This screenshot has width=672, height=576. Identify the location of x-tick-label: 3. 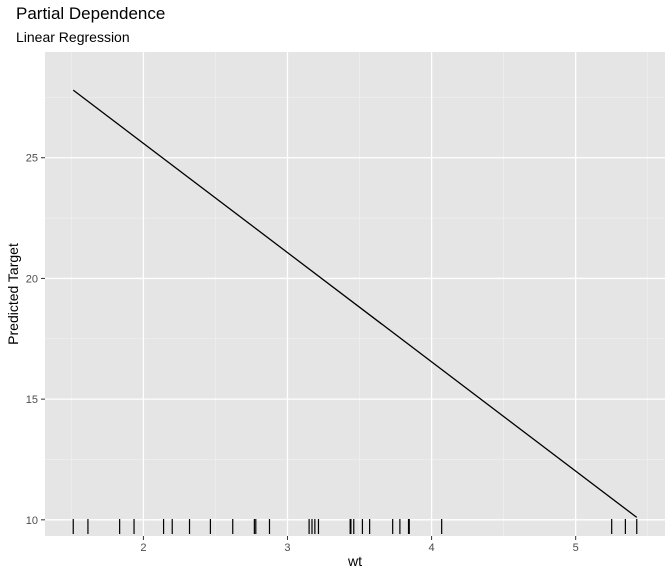
(287, 548).